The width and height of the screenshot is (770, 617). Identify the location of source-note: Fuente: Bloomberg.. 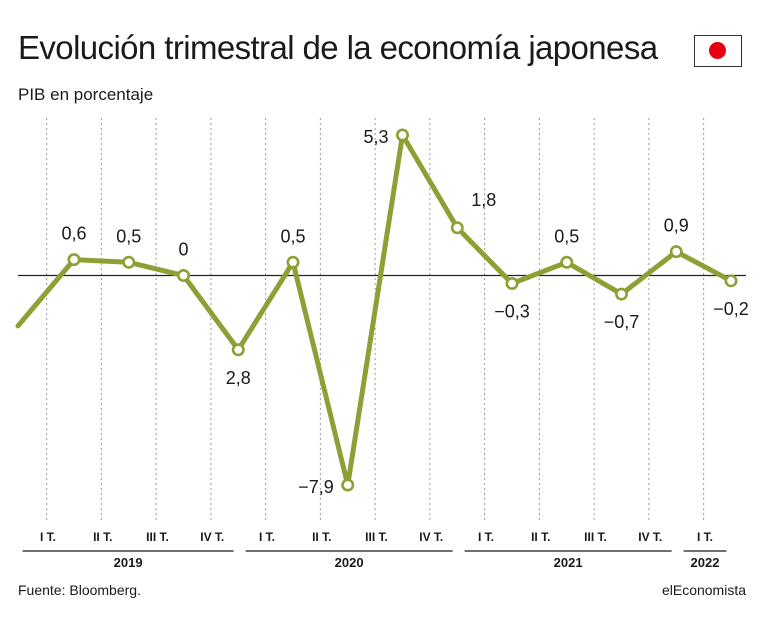
(79, 590).